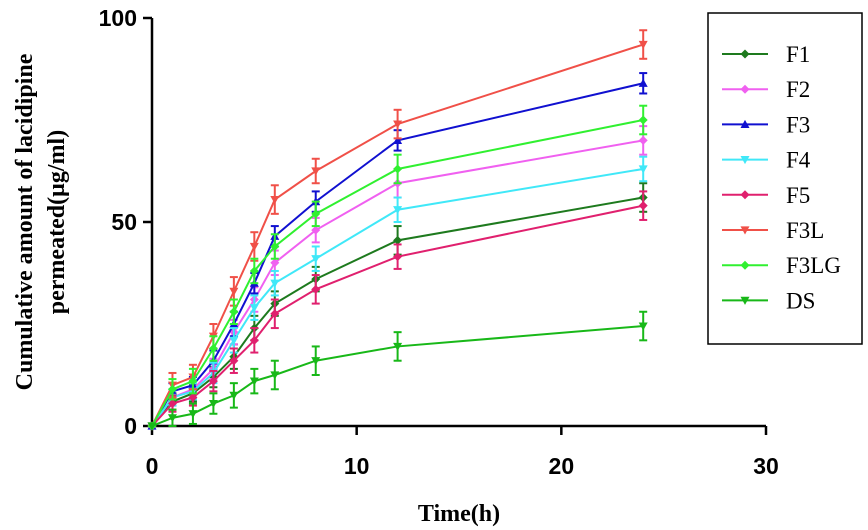 This screenshot has height=530, width=868. I want to click on legend-item-f3: F3, so click(766, 124).